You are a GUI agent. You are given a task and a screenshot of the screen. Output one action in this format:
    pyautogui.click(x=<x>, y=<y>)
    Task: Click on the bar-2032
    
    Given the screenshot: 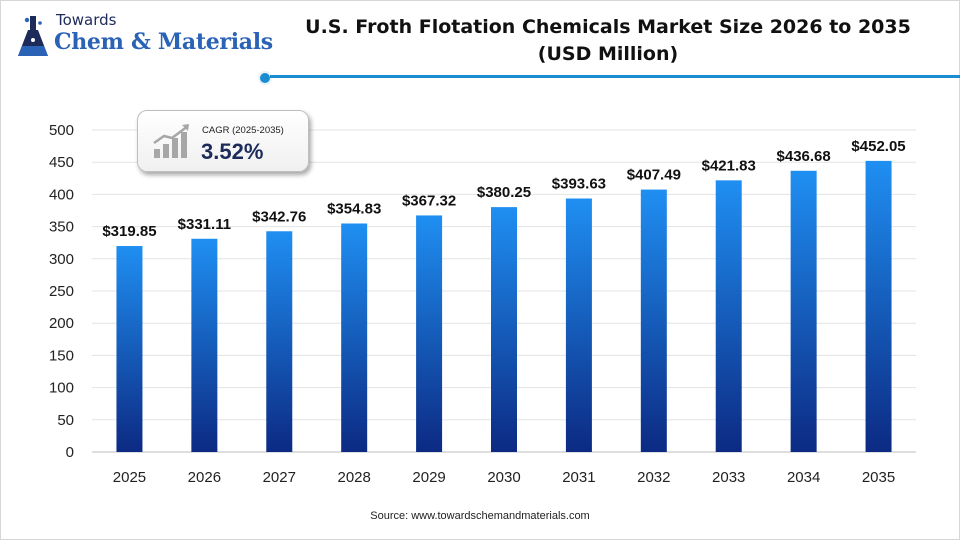 What is the action you would take?
    pyautogui.click(x=653, y=320)
    